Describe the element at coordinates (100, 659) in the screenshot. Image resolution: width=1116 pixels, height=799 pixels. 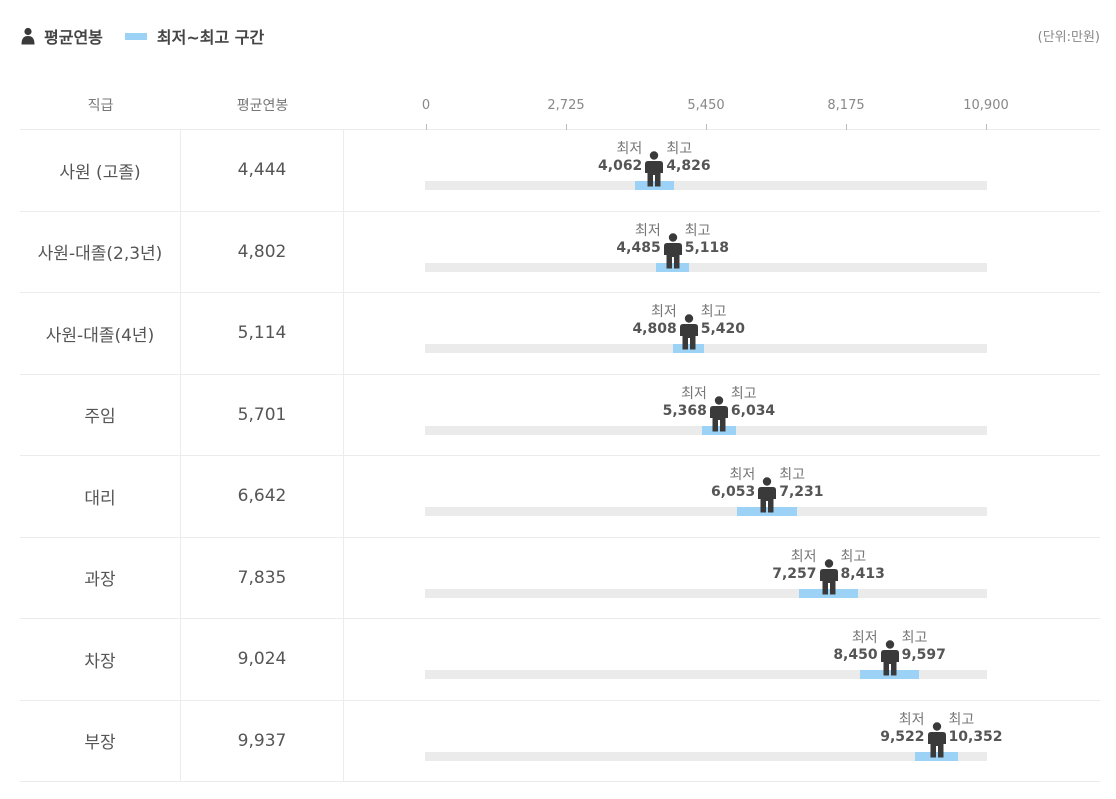
I see `rank-cell: 차장` at that location.